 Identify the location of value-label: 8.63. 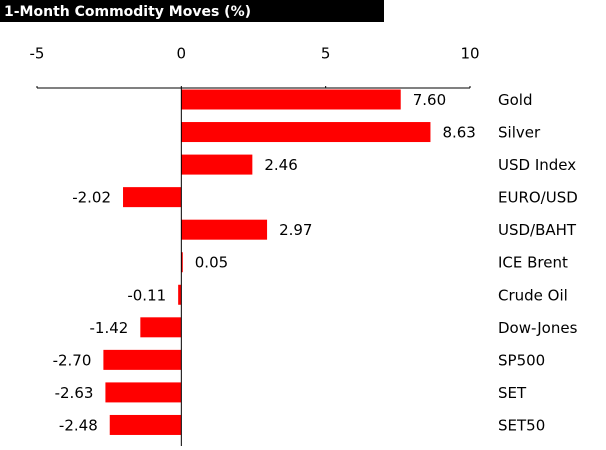
(458, 133).